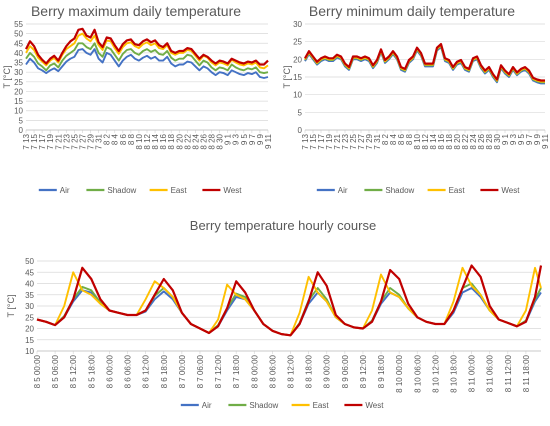  I want to click on x-tick-label: 8 4, so click(393, 139).